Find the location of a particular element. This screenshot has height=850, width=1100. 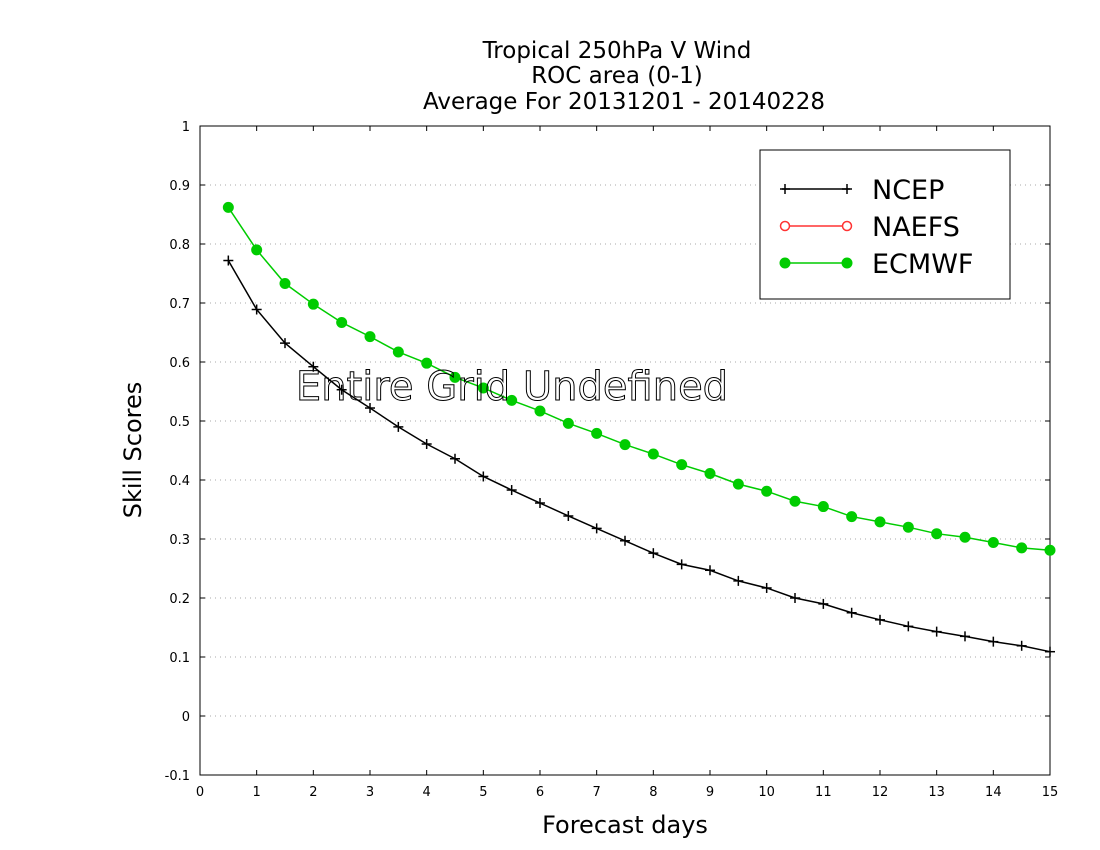

legend-box is located at coordinates (885, 224).